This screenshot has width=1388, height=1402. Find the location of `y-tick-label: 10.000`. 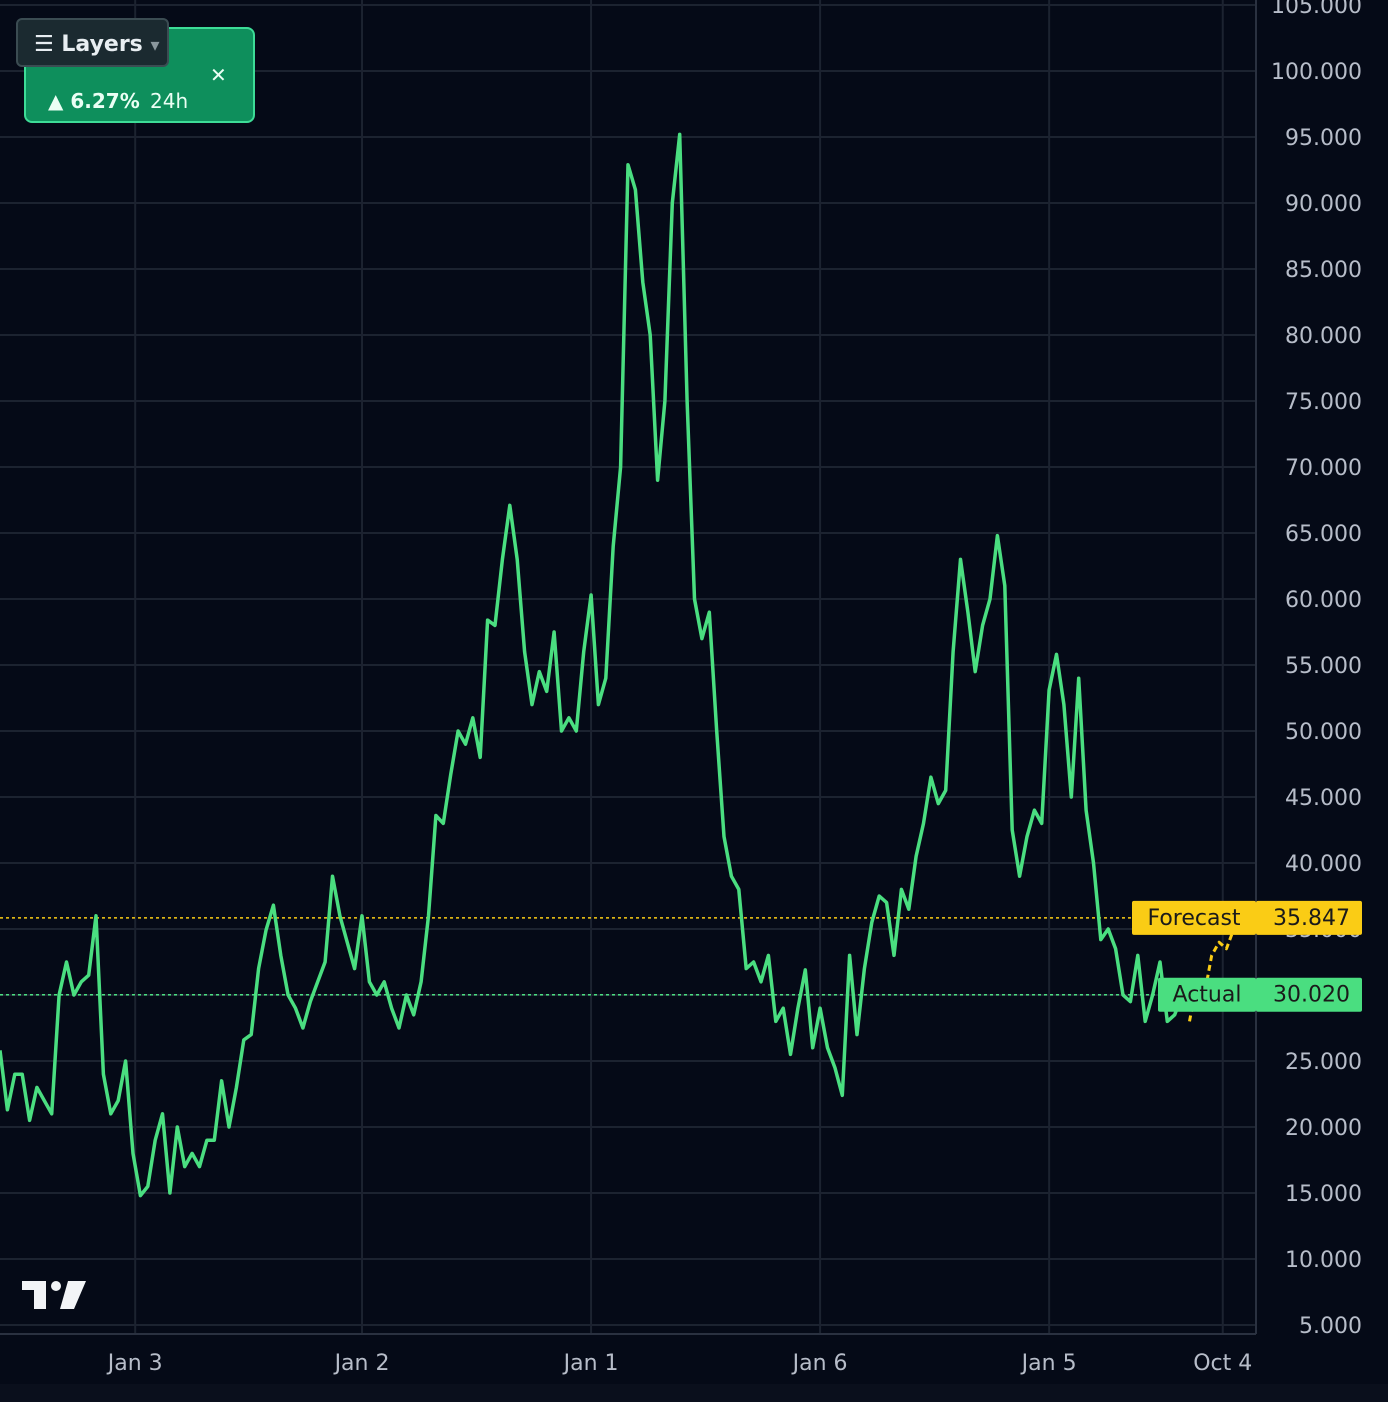

y-tick-label: 10.000 is located at coordinates (1323, 1260).